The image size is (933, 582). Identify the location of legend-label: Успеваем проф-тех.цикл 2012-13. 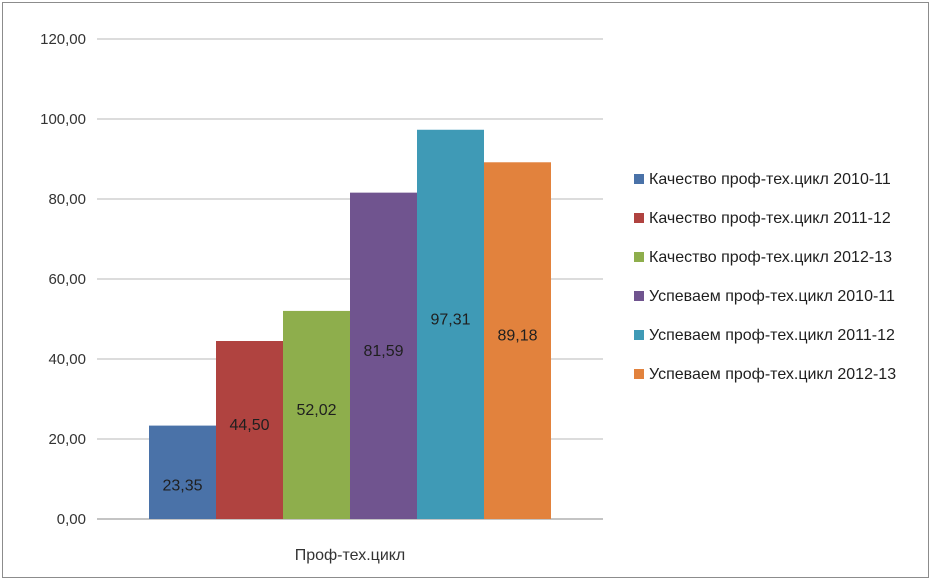
(772, 374).